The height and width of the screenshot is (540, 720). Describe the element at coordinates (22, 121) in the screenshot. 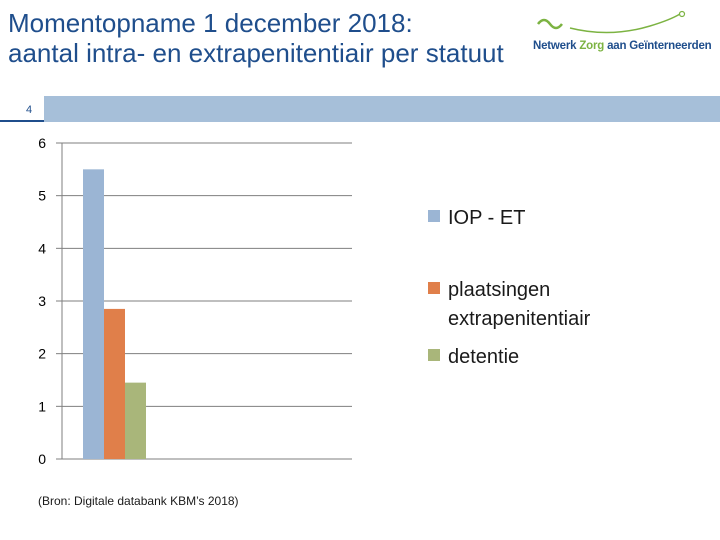

I see `slide-number-underline` at that location.